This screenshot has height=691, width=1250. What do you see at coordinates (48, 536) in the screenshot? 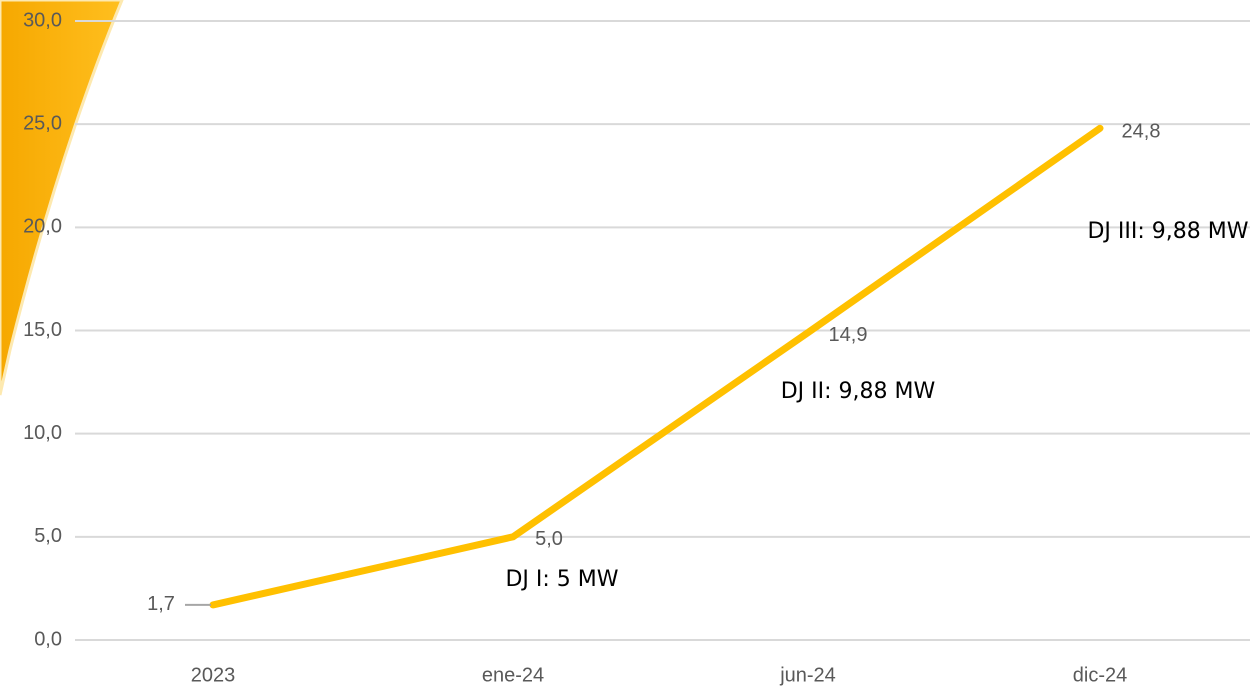
I see `y-tick-label: 5,0` at bounding box center [48, 536].